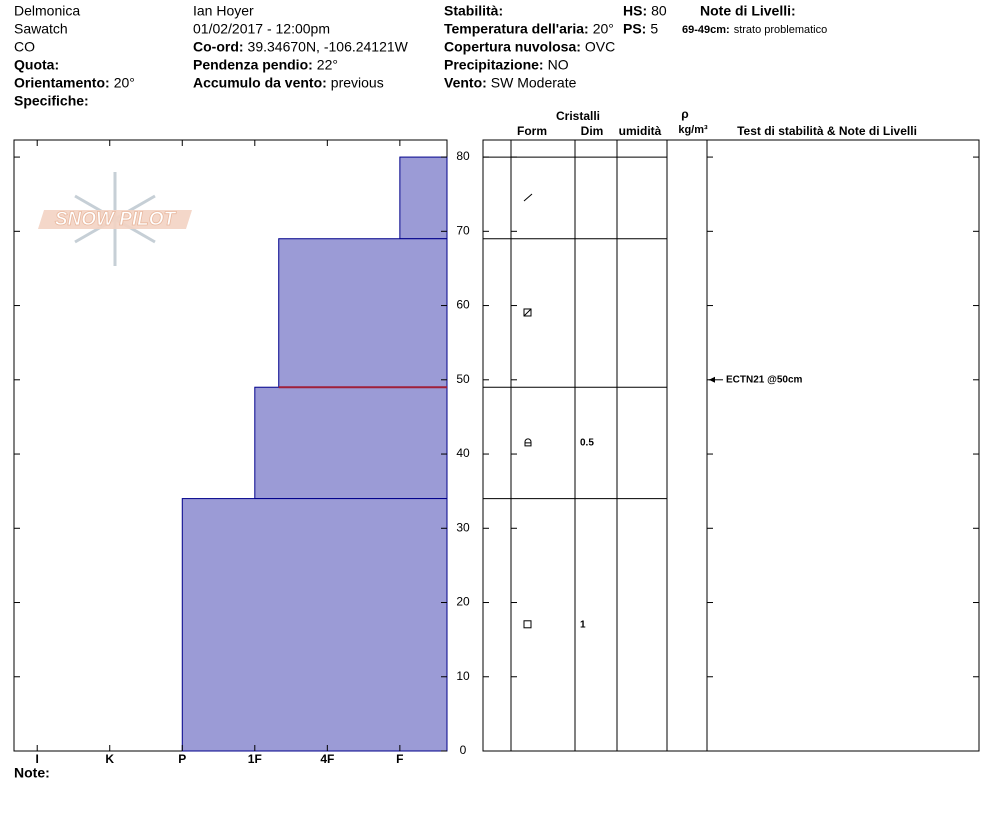 The height and width of the screenshot is (840, 994). Describe the element at coordinates (600, 47) in the screenshot. I see `field-value: OVC` at that location.